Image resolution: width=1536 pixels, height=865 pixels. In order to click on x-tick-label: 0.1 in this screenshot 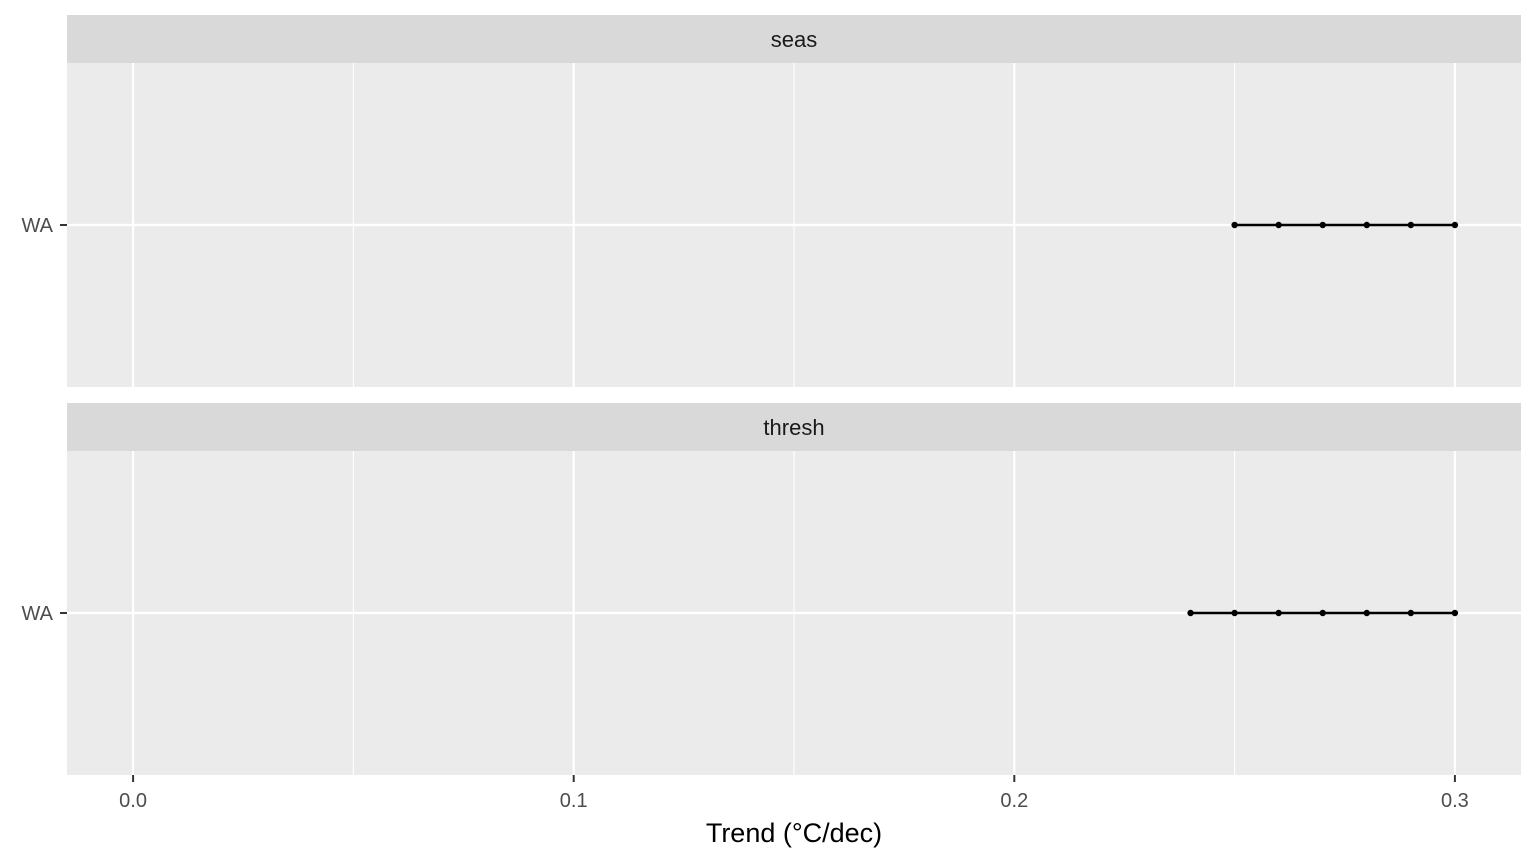, I will do `click(574, 801)`.